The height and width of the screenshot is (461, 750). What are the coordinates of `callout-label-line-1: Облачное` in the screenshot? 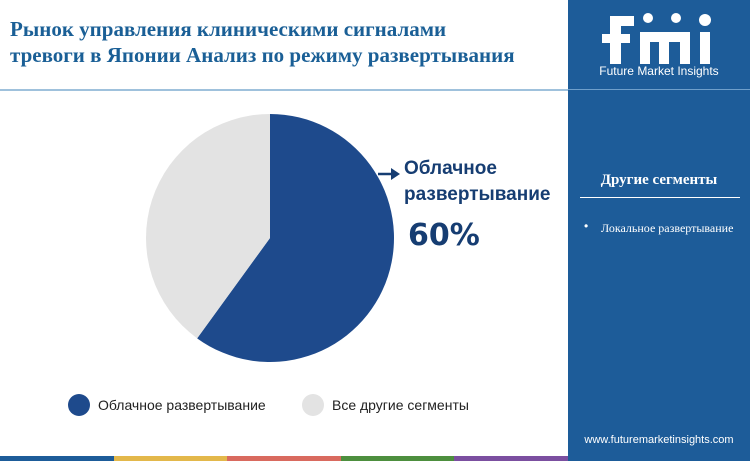 It's located at (450, 168).